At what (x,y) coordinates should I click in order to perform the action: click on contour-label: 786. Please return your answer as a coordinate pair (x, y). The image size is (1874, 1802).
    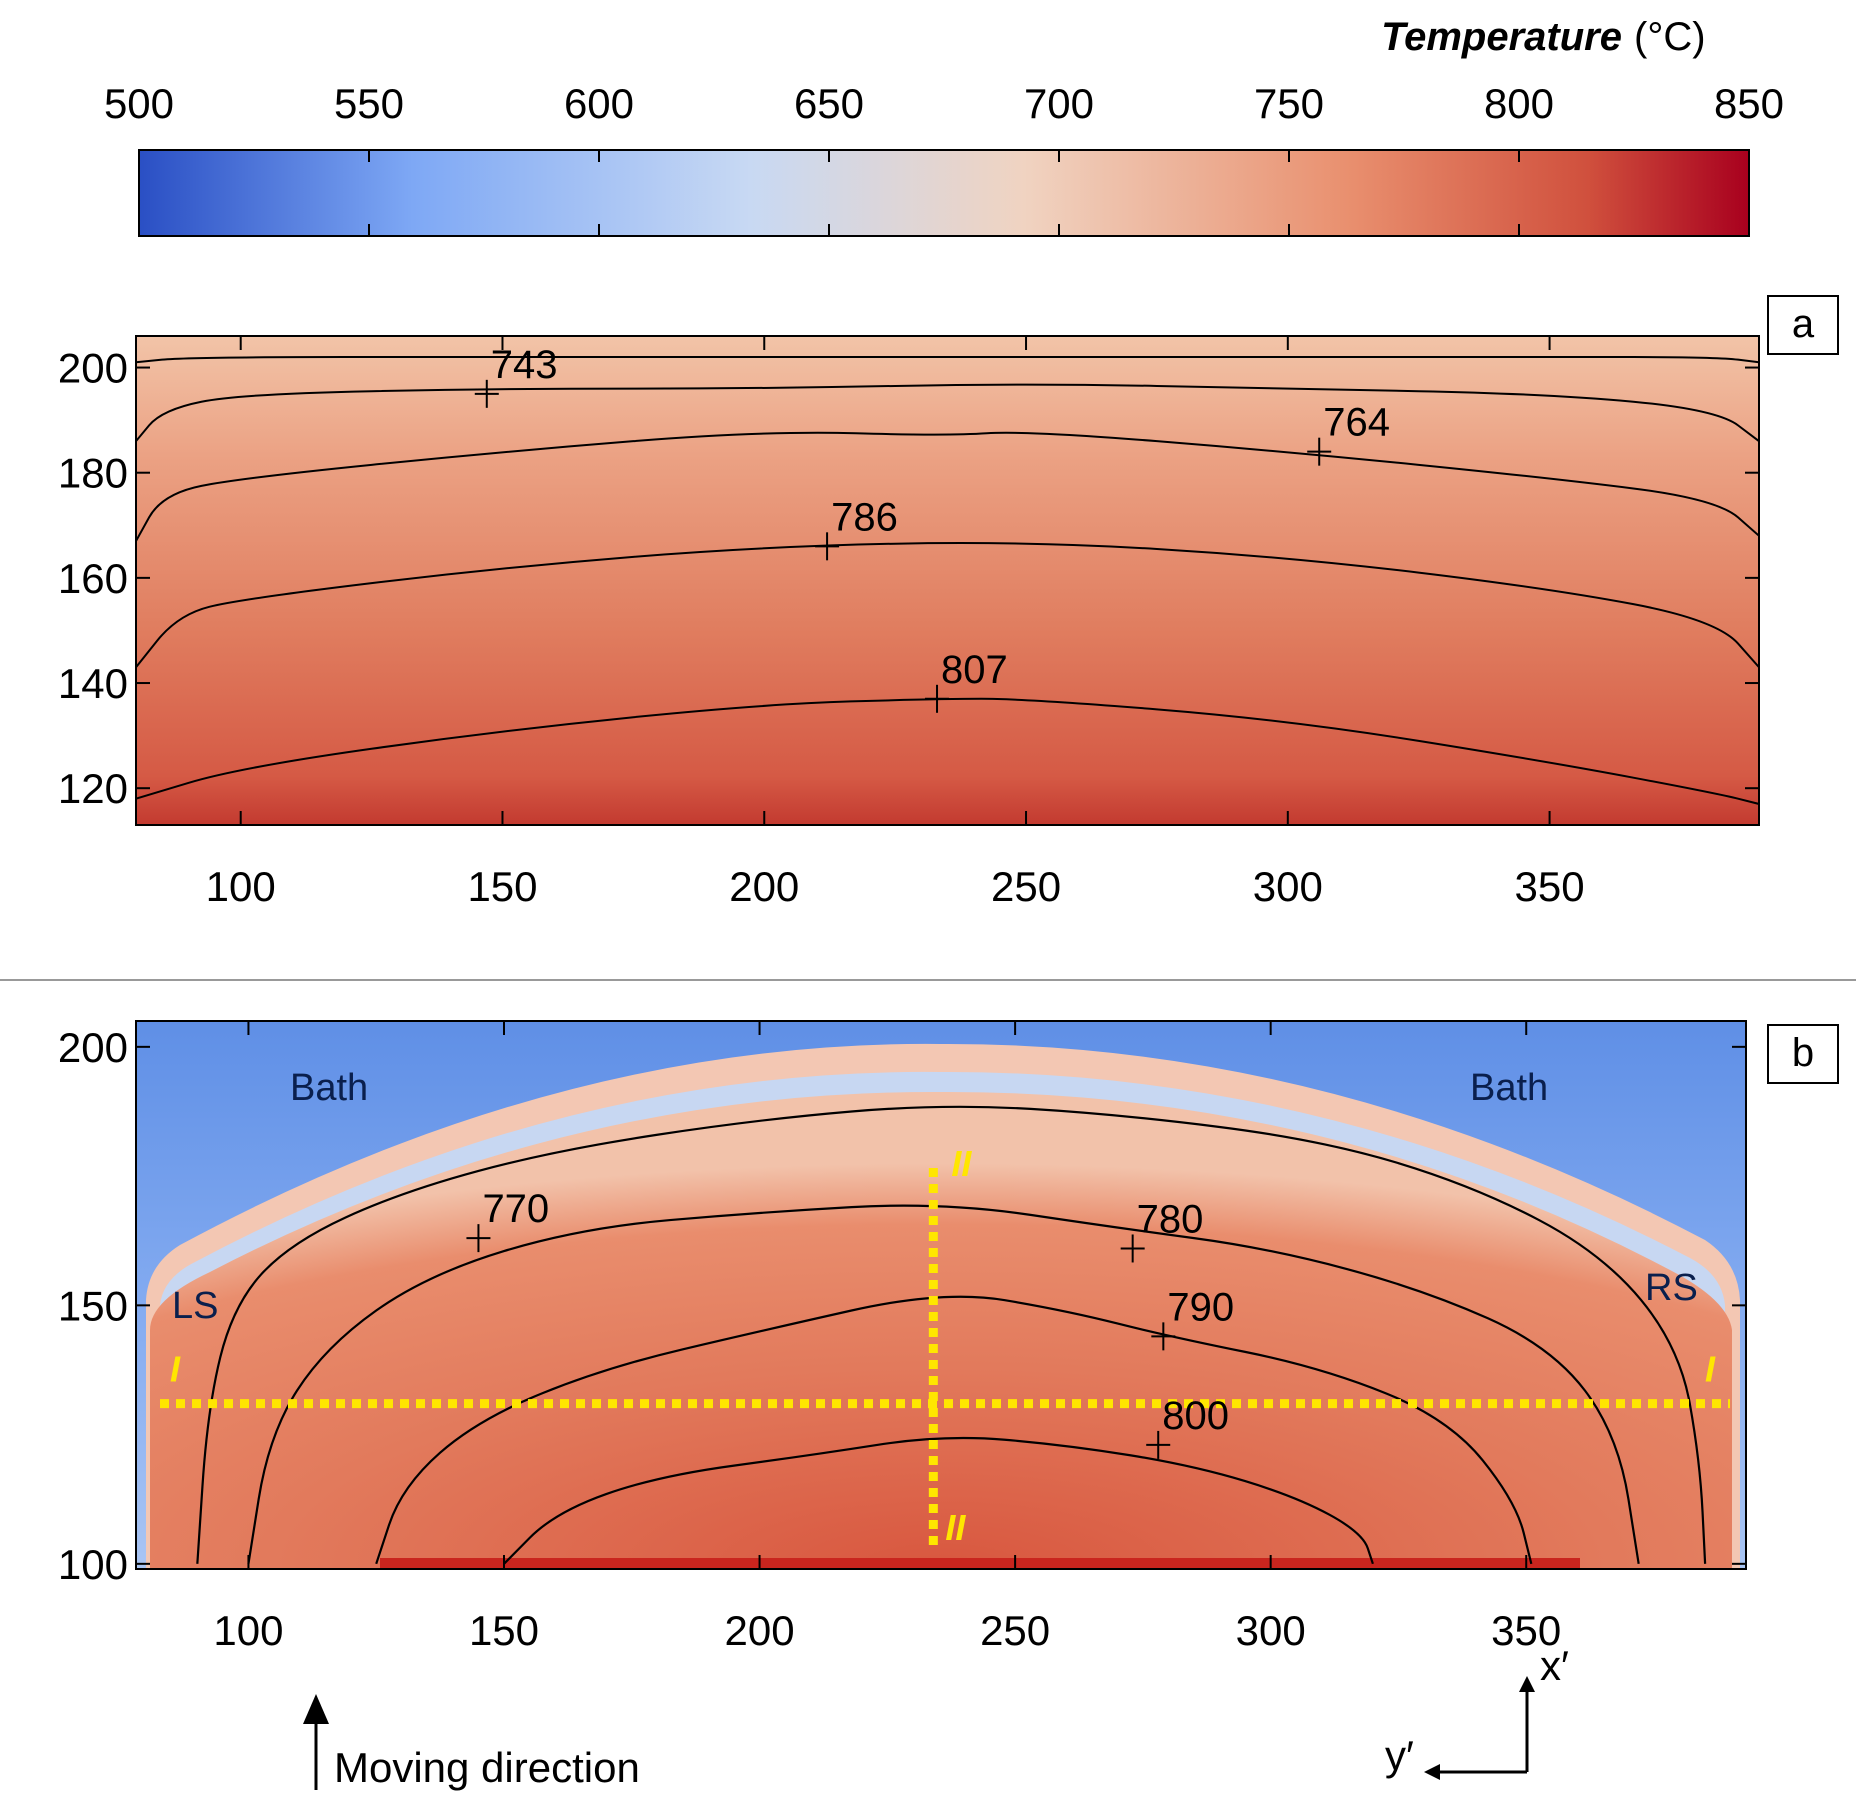
    Looking at the image, I should click on (864, 517).